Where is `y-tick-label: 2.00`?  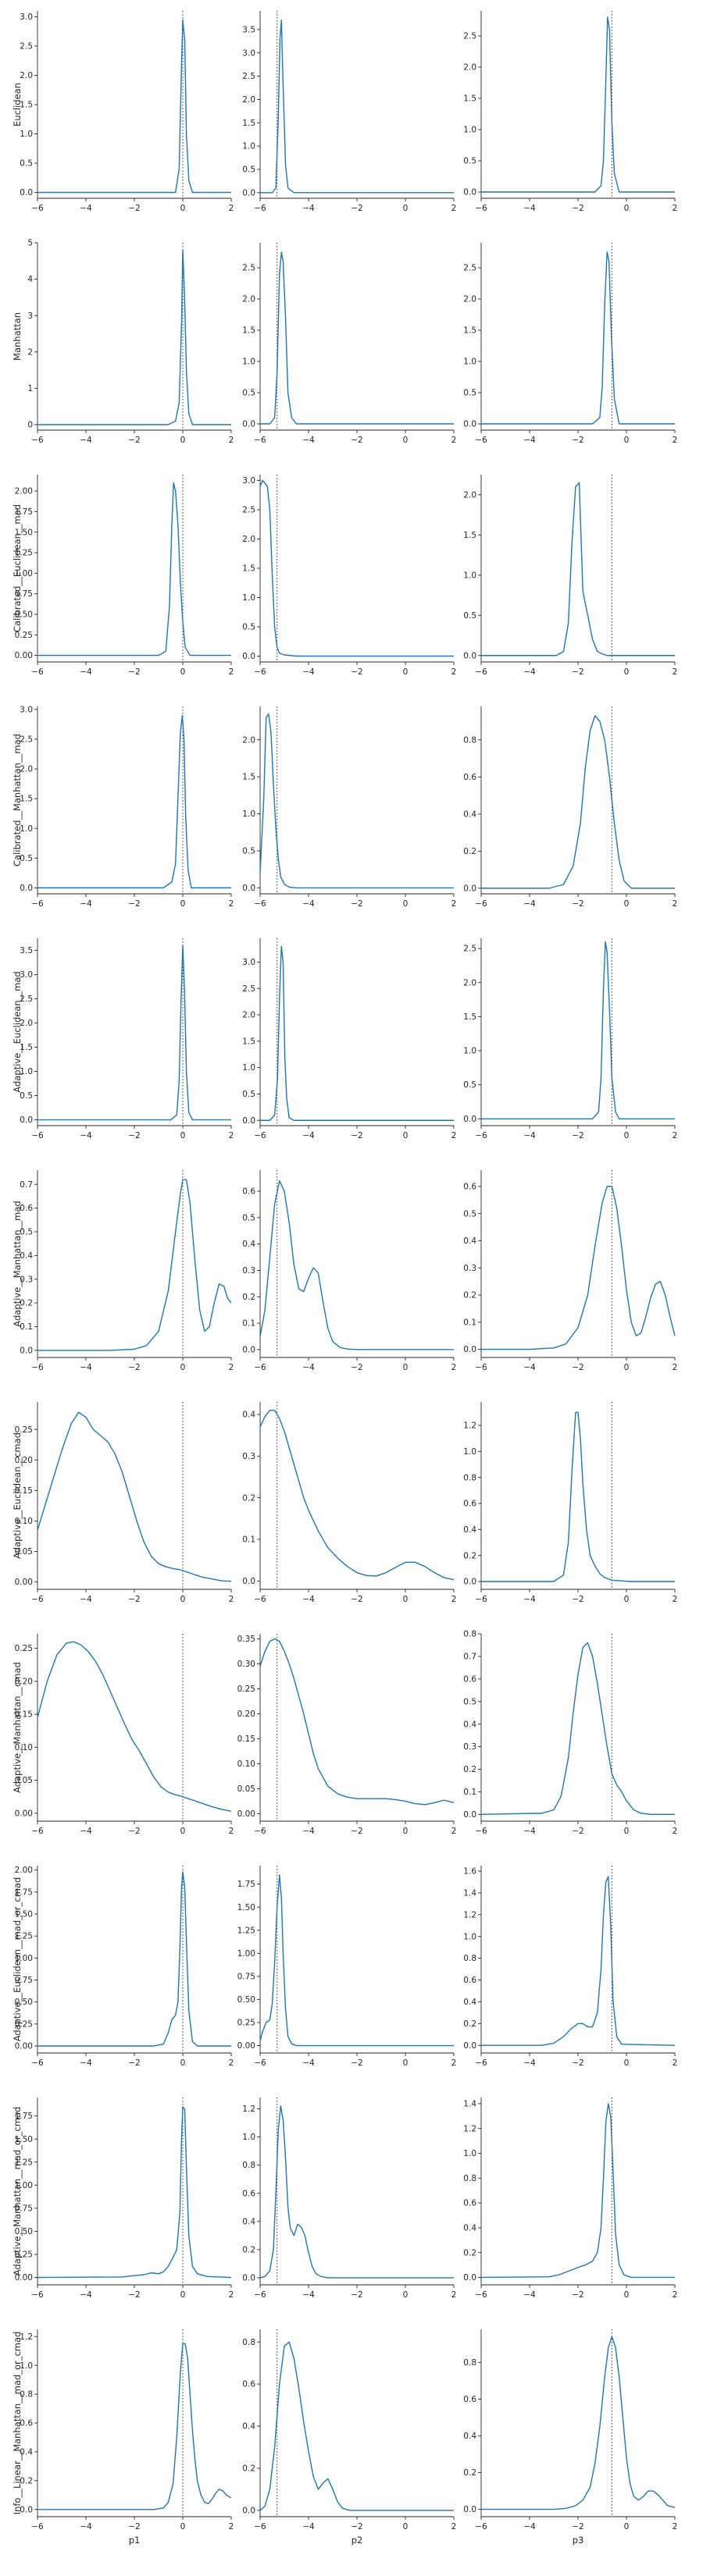
y-tick-label: 2.00 is located at coordinates (24, 491).